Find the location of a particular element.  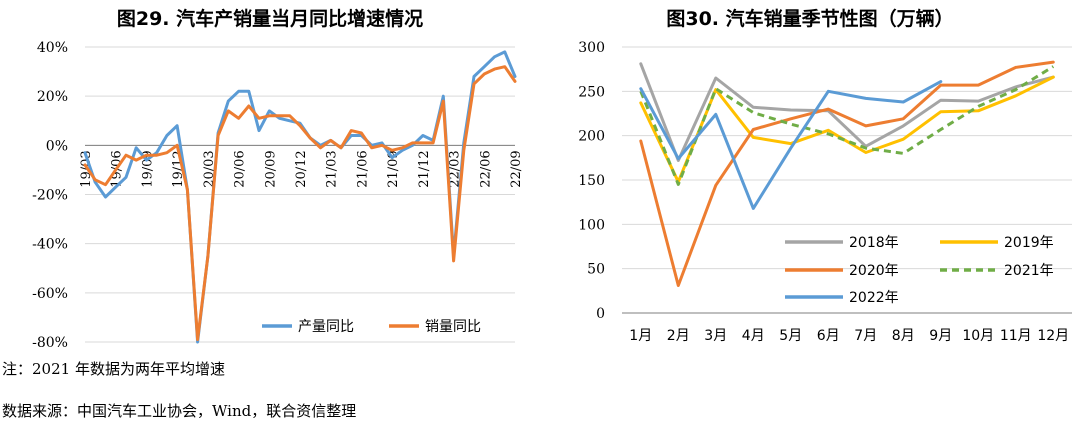

legend-label: 2022年 is located at coordinates (874, 298).